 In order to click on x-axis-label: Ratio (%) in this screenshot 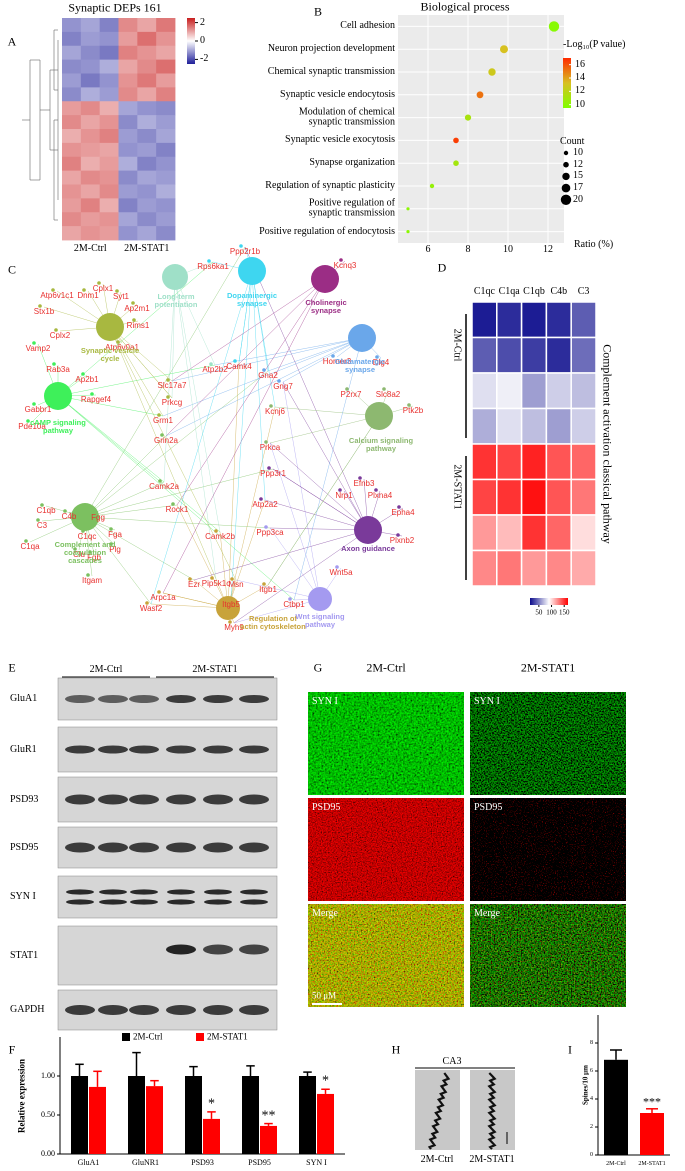, I will do `click(594, 244)`.